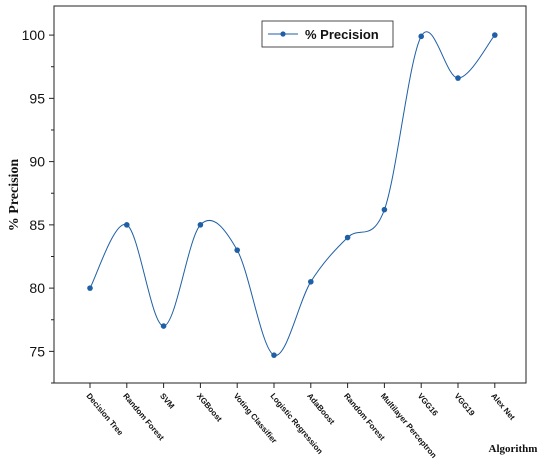 This screenshot has width=550, height=469. I want to click on x-tick-label: SVM, so click(167, 401).